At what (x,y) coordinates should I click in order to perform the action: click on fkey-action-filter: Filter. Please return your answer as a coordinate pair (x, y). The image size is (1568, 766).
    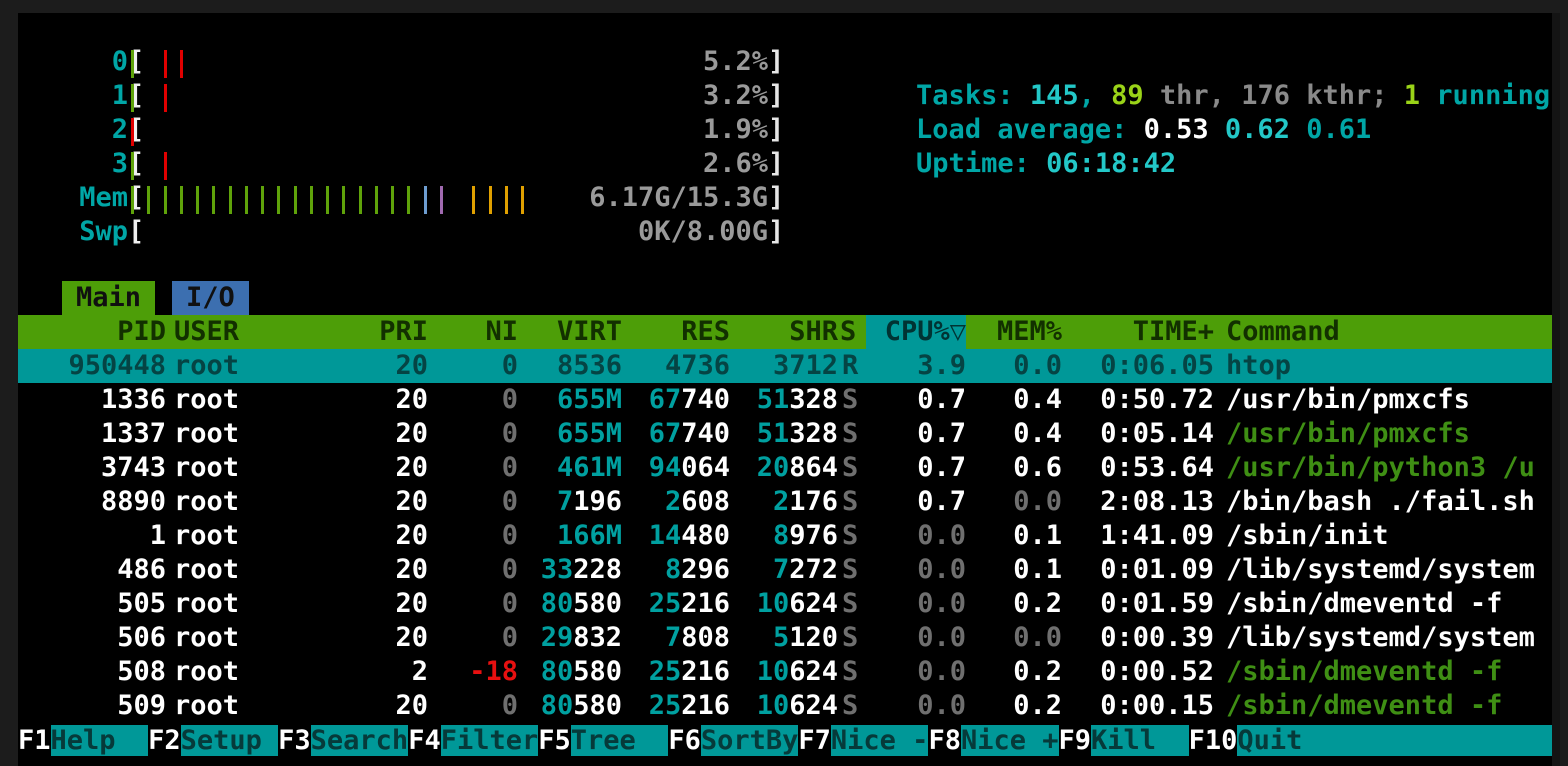
    Looking at the image, I should click on (489, 740).